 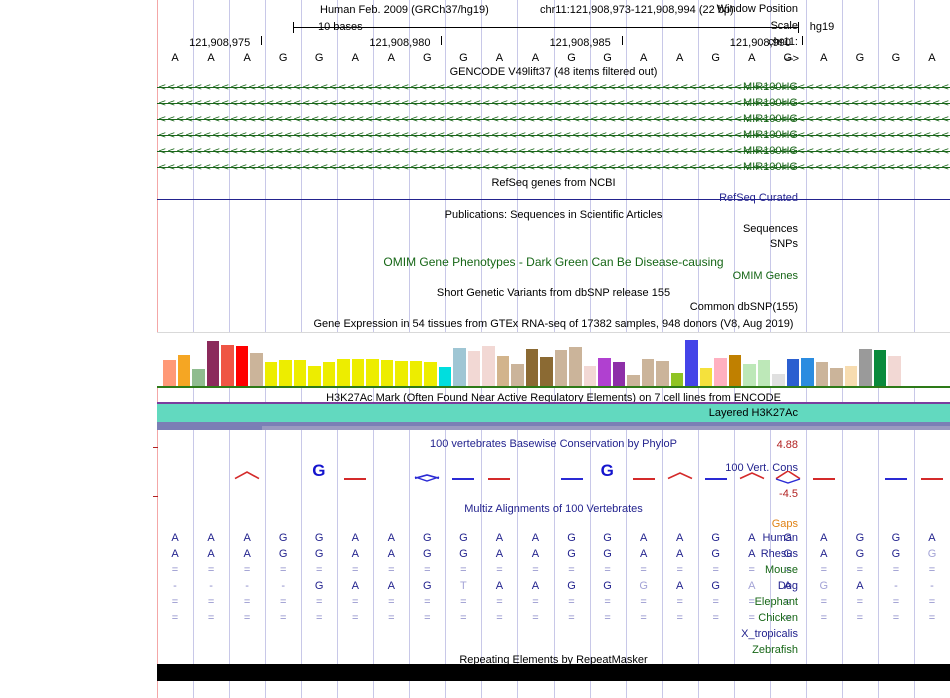 I want to click on species-label: Dog, so click(x=787, y=586).